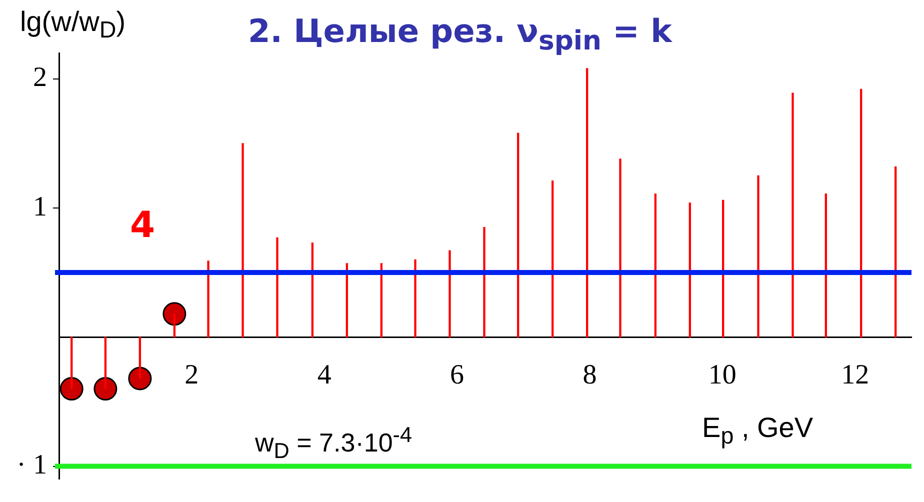  I want to click on y-tick-label: 2, so click(40, 78).